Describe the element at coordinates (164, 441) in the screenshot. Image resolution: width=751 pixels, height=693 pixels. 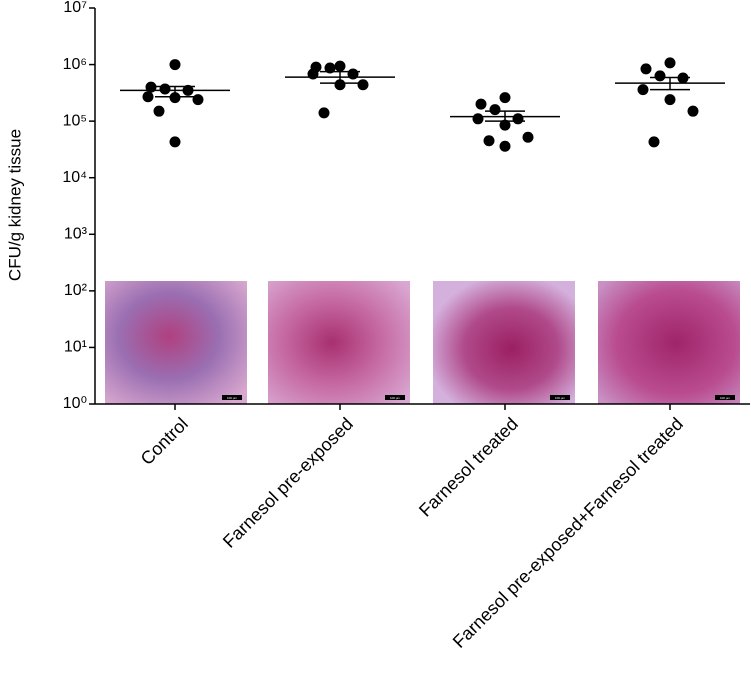
I see `x-tick-label: Control` at that location.